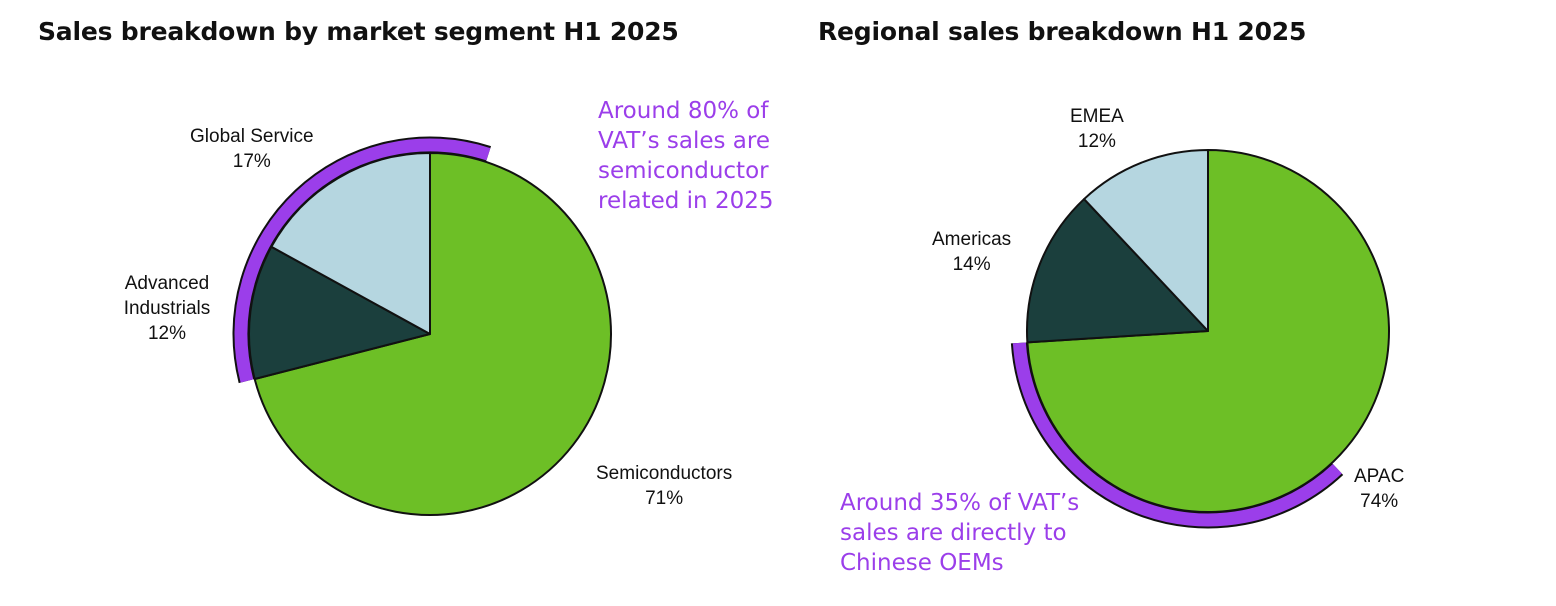  Describe the element at coordinates (683, 111) in the screenshot. I see `callout-line: Around 80% of` at that location.